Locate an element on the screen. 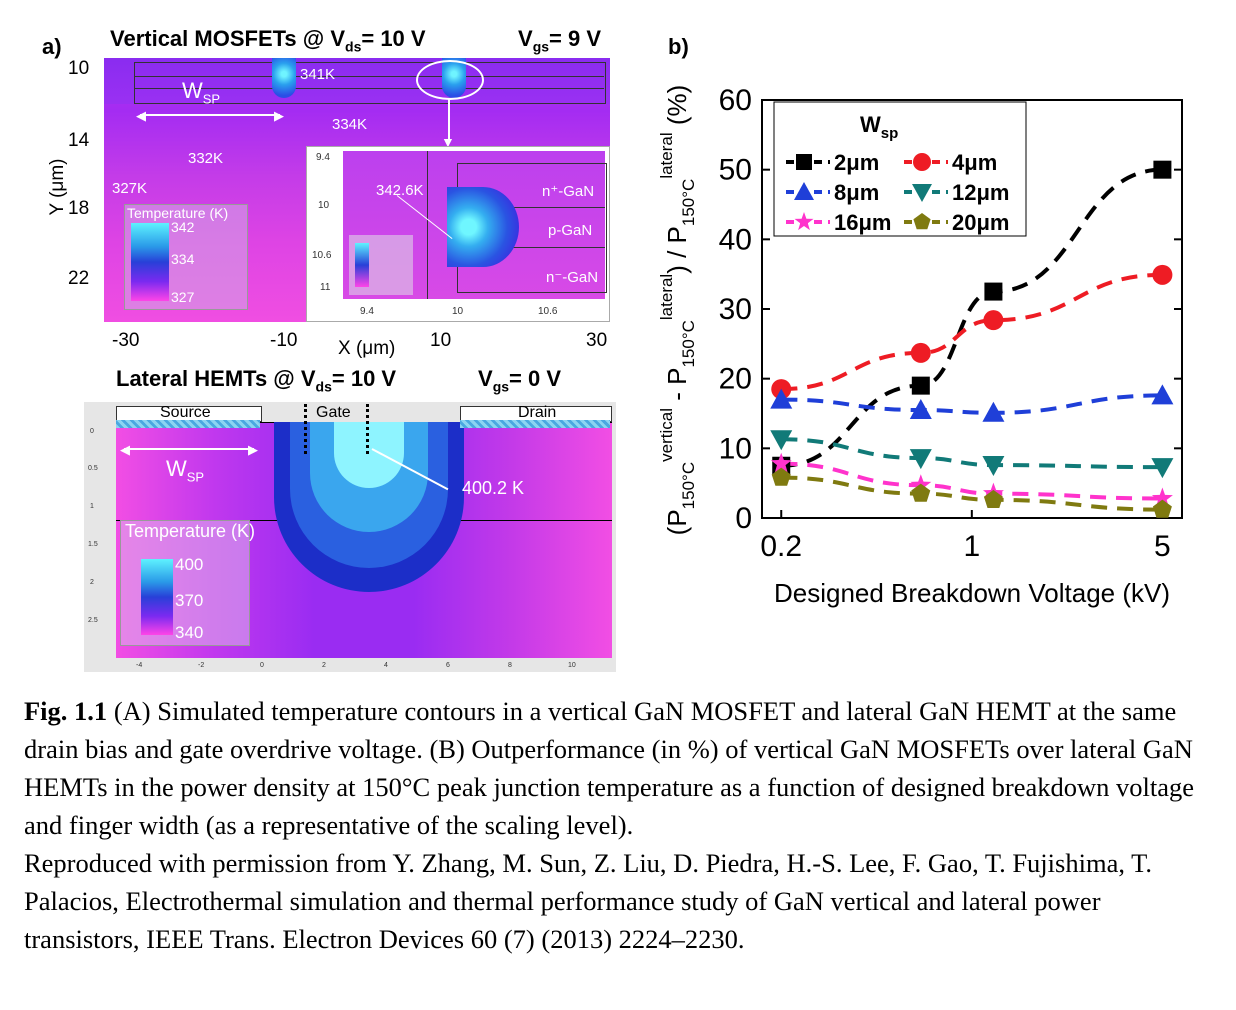 The height and width of the screenshot is (1010, 1236). inset-y-tick: 11 is located at coordinates (325, 287).